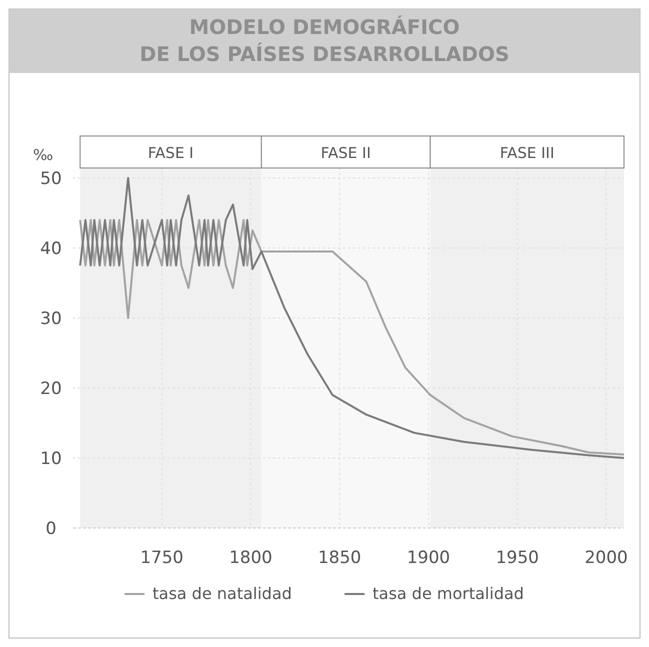 This screenshot has height=647, width=649. I want to click on band-label: FASE III, so click(527, 153).